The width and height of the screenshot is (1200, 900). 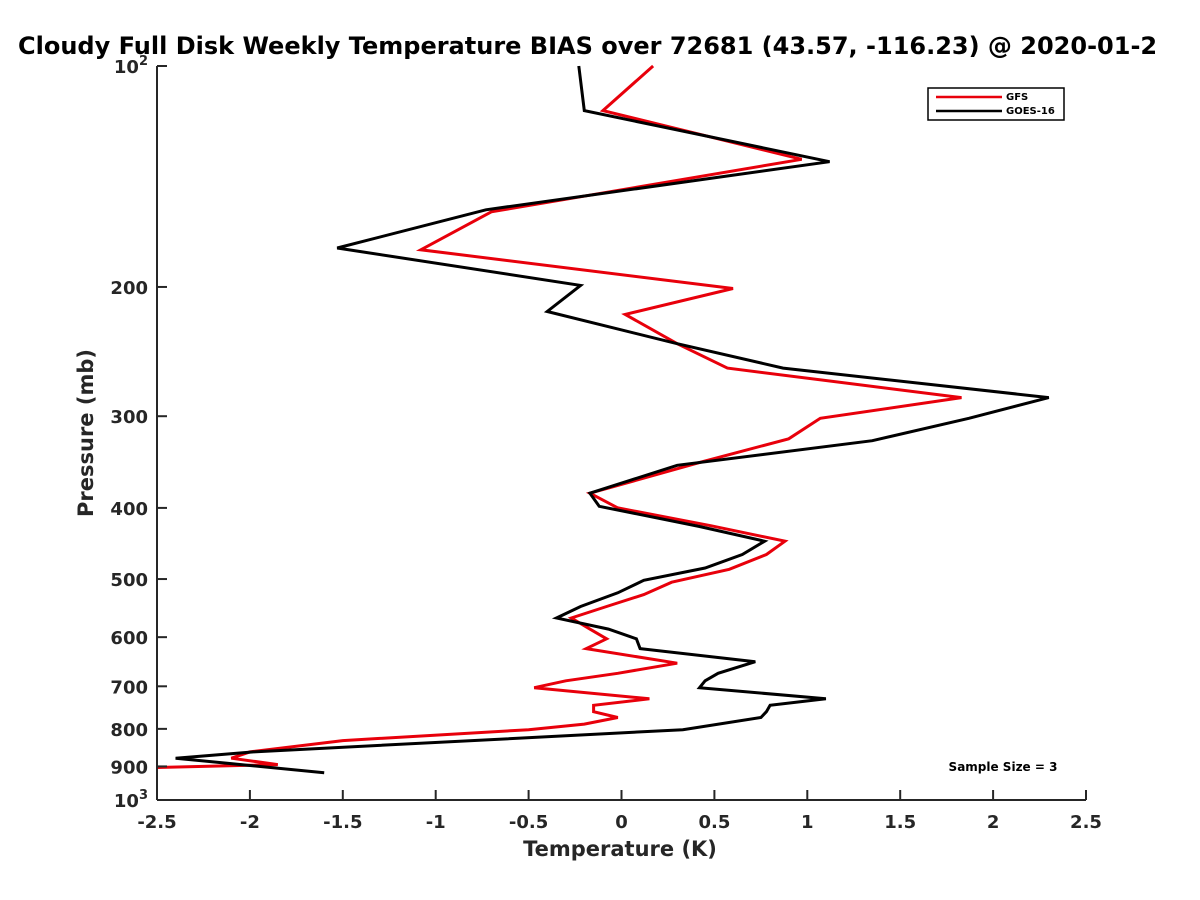 I want to click on x-tick-label: 2, so click(x=993, y=822).